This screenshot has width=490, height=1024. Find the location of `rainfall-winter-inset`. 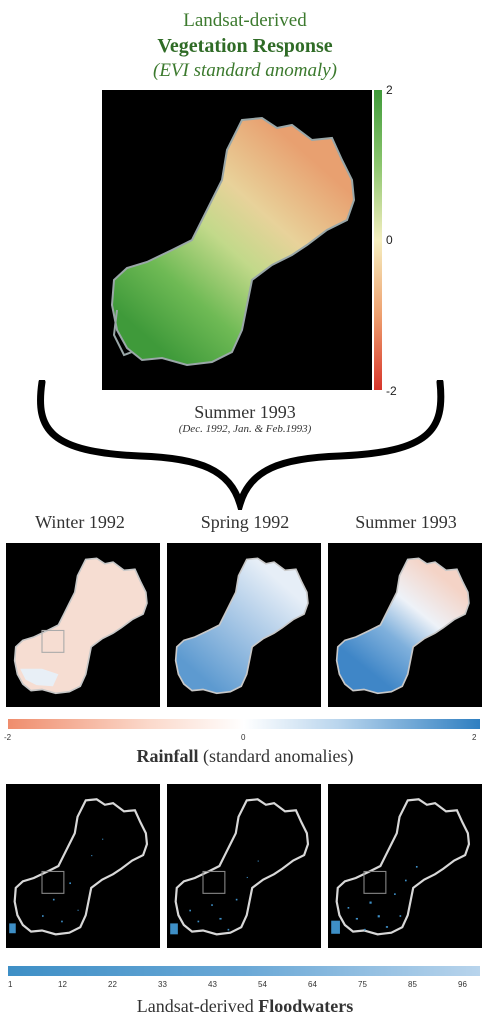

rainfall-winter-inset is located at coordinates (53, 641).